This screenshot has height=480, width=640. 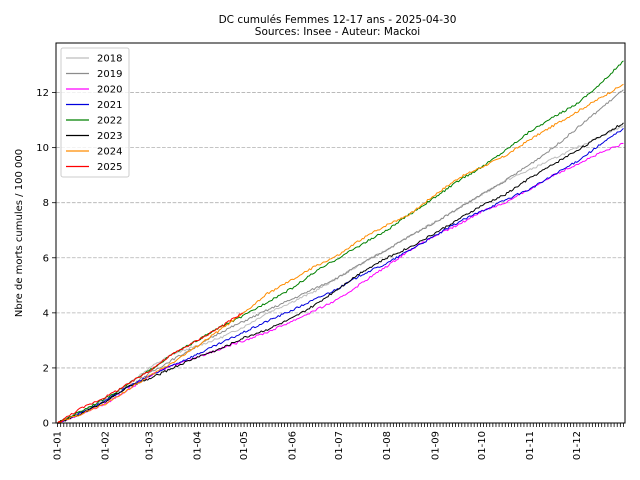 What do you see at coordinates (109, 152) in the screenshot?
I see `legend-label: 2024` at bounding box center [109, 152].